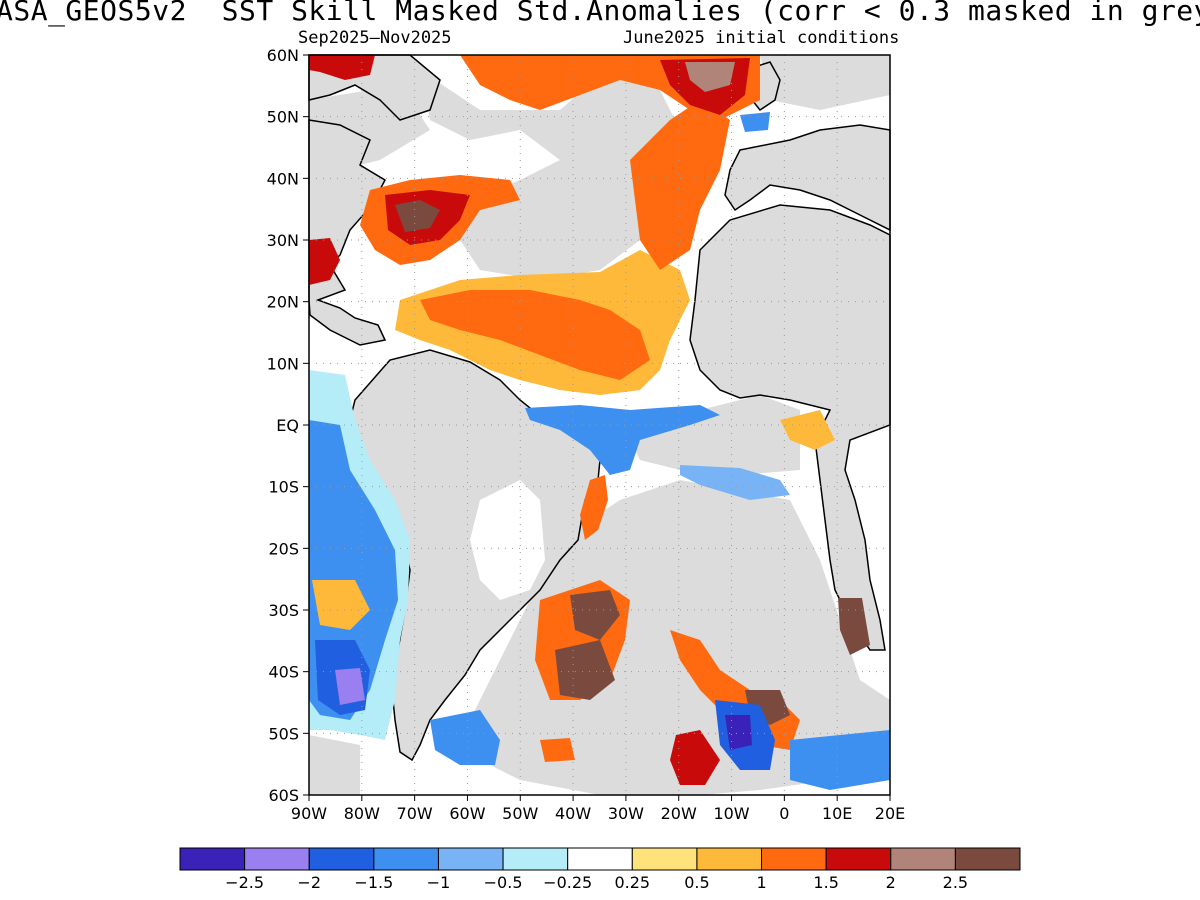 This screenshot has width=1200, height=900. Describe the element at coordinates (825, 82) in the screenshot. I see `masked-area-europe-sea` at that location.